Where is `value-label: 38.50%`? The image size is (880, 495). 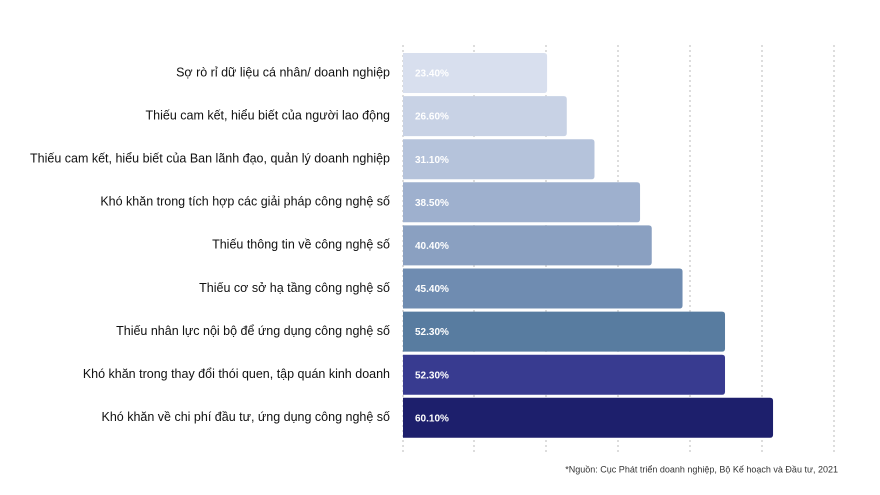 value-label: 38.50% is located at coordinates (432, 203).